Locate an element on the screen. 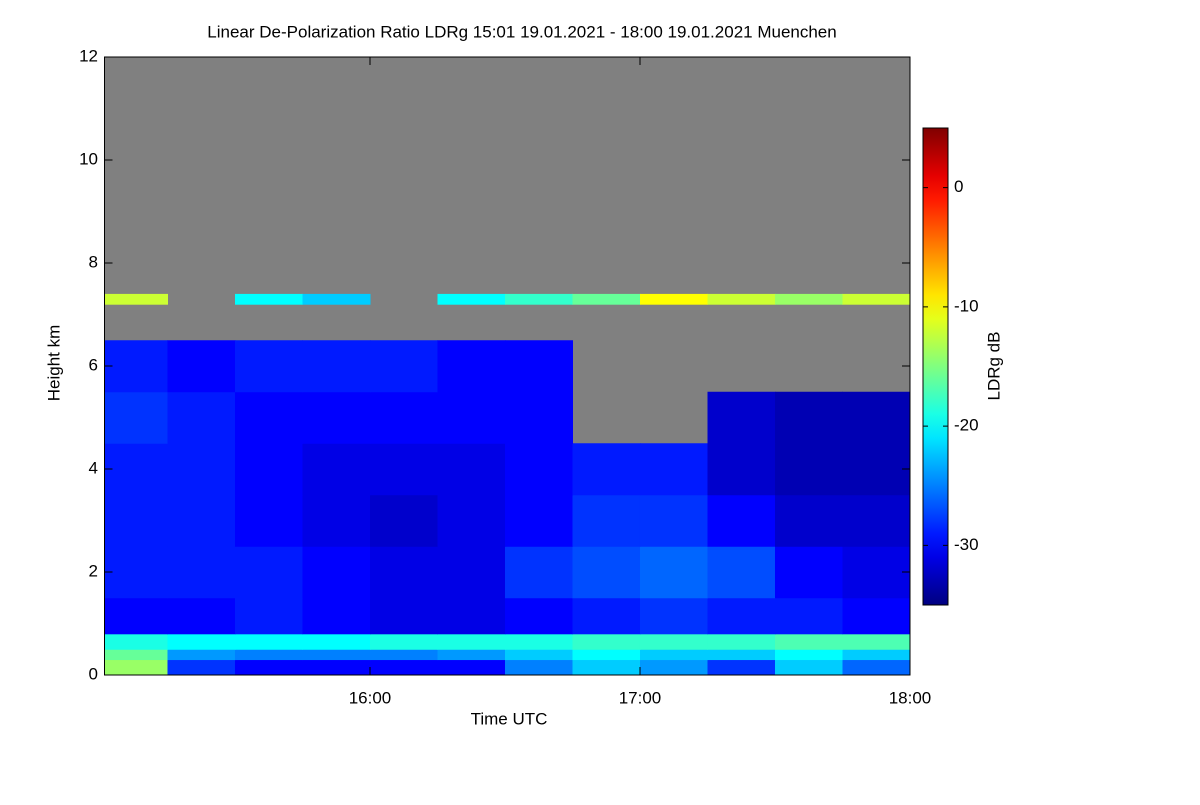 Image resolution: width=1200 pixels, height=805 pixels. colorbar-label: LDRg dB is located at coordinates (993, 366).